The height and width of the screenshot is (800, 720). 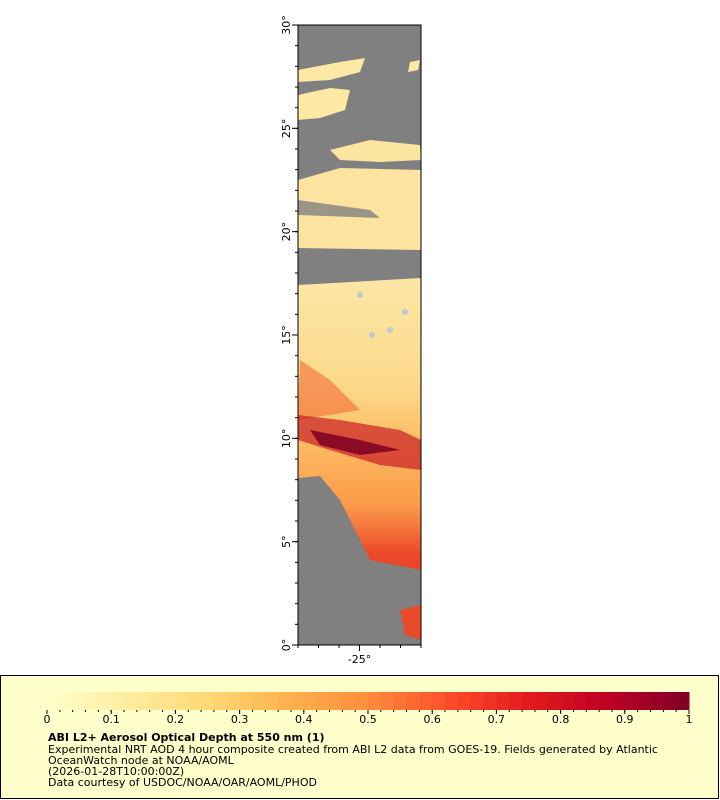 What do you see at coordinates (176, 719) in the screenshot?
I see `colorbar-tick-label: 0.2` at bounding box center [176, 719].